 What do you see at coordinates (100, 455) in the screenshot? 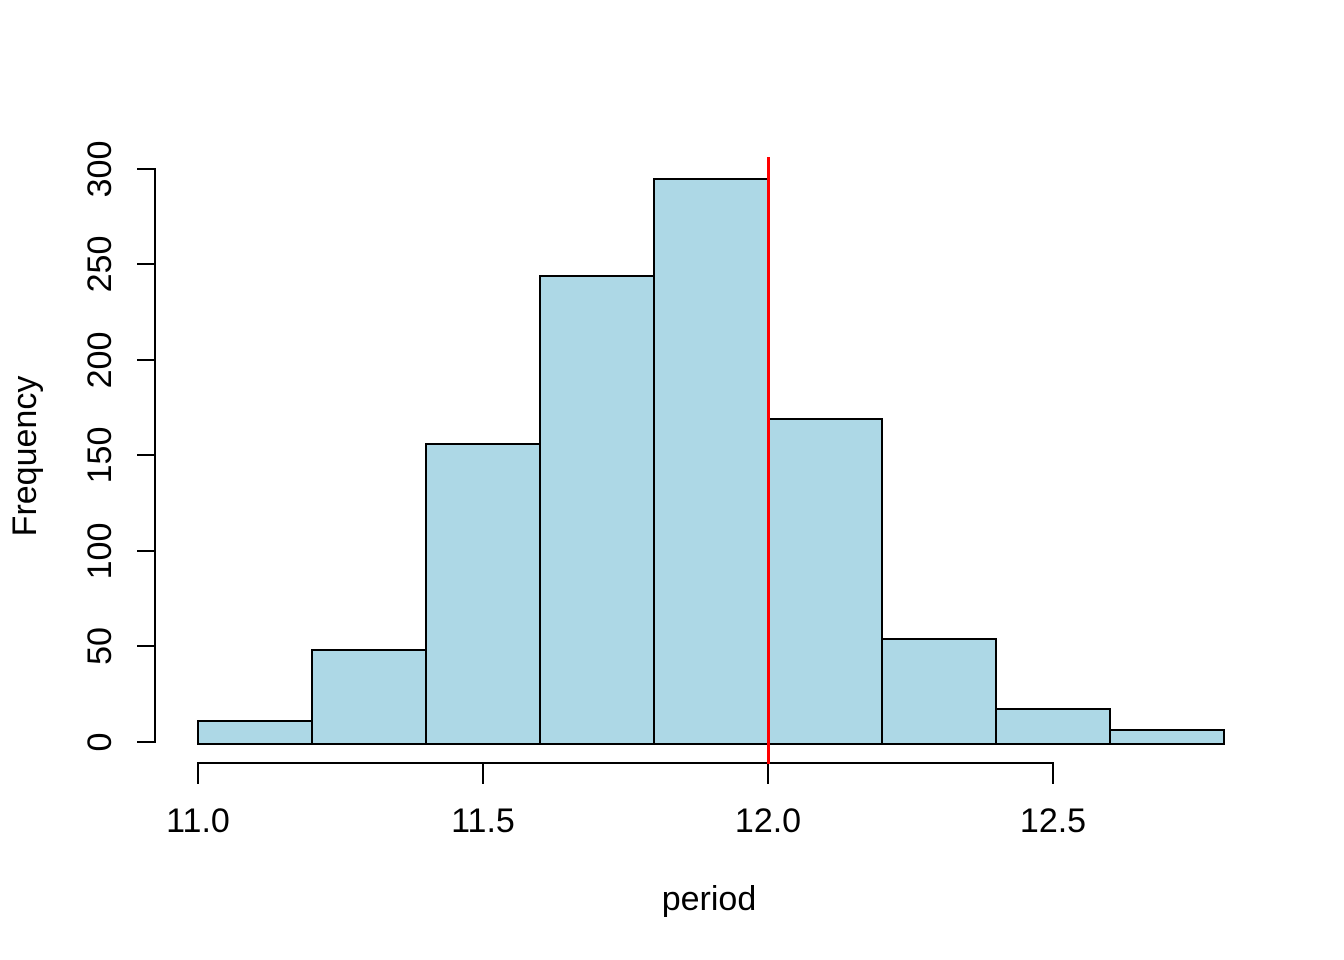
I see `y-tick-label: 150` at bounding box center [100, 455].